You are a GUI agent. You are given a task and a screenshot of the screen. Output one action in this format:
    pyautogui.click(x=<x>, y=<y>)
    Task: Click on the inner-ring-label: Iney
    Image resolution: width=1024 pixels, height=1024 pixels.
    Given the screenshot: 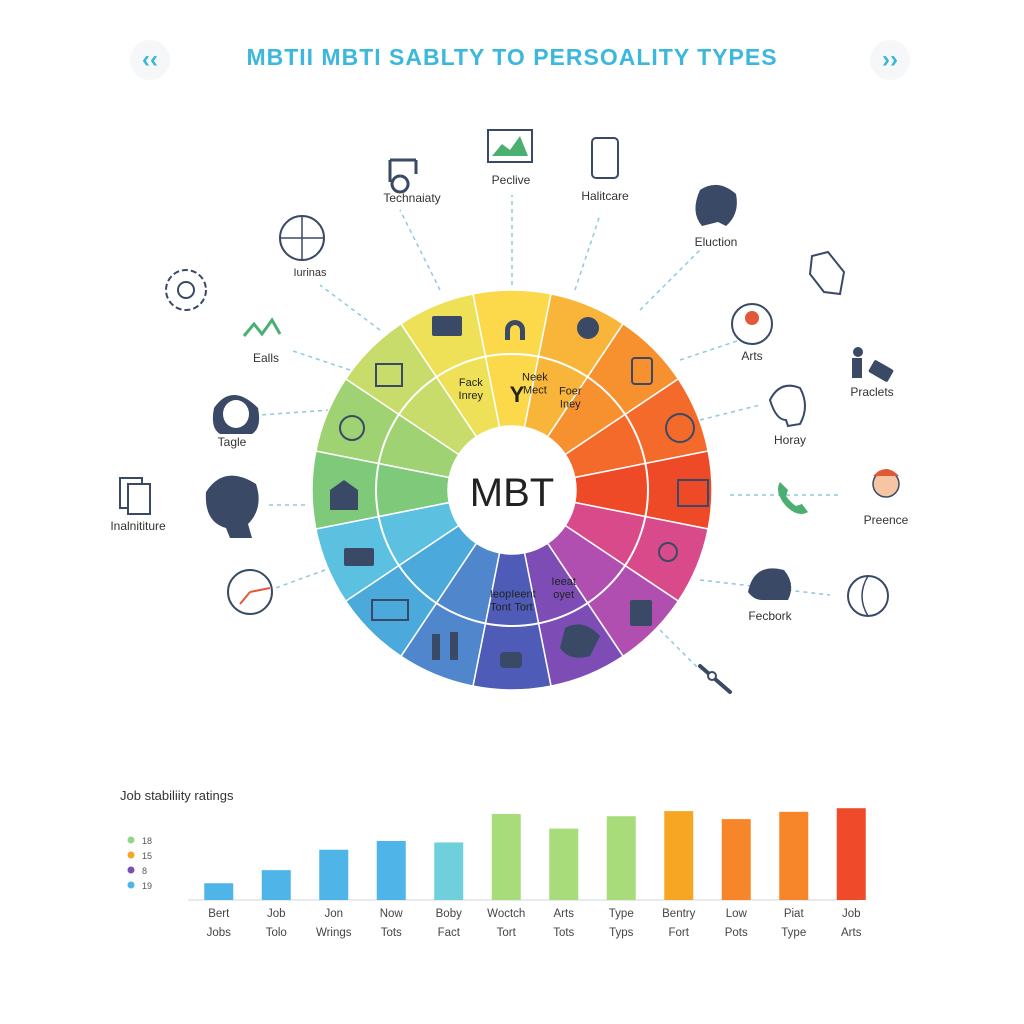 What is the action you would take?
    pyautogui.click(x=570, y=405)
    